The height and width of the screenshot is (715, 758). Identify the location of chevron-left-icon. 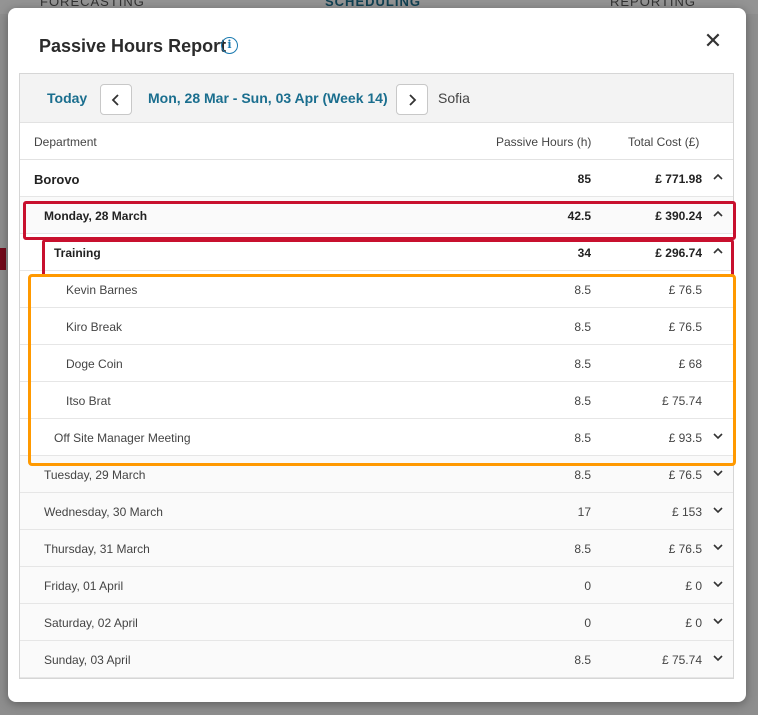
(115, 100).